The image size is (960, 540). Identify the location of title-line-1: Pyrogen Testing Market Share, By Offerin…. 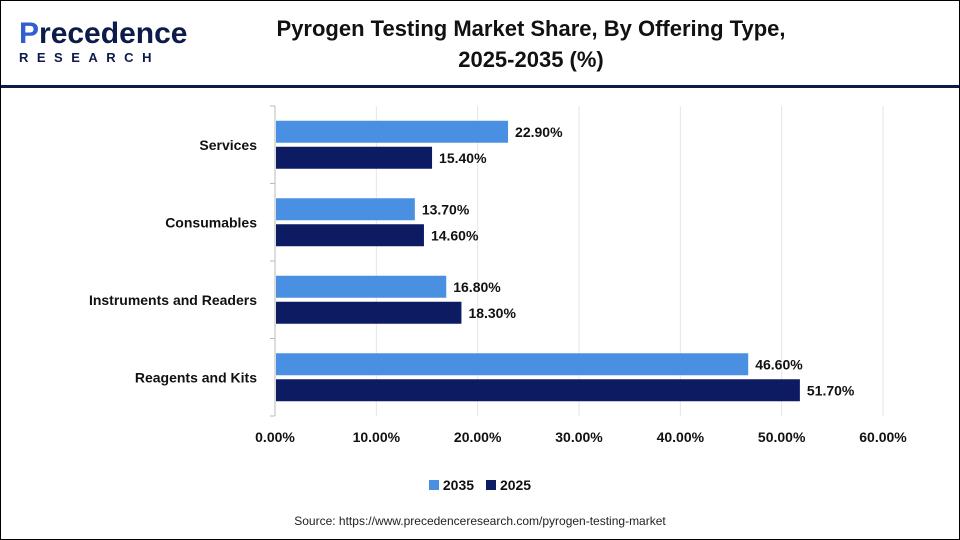
(531, 28).